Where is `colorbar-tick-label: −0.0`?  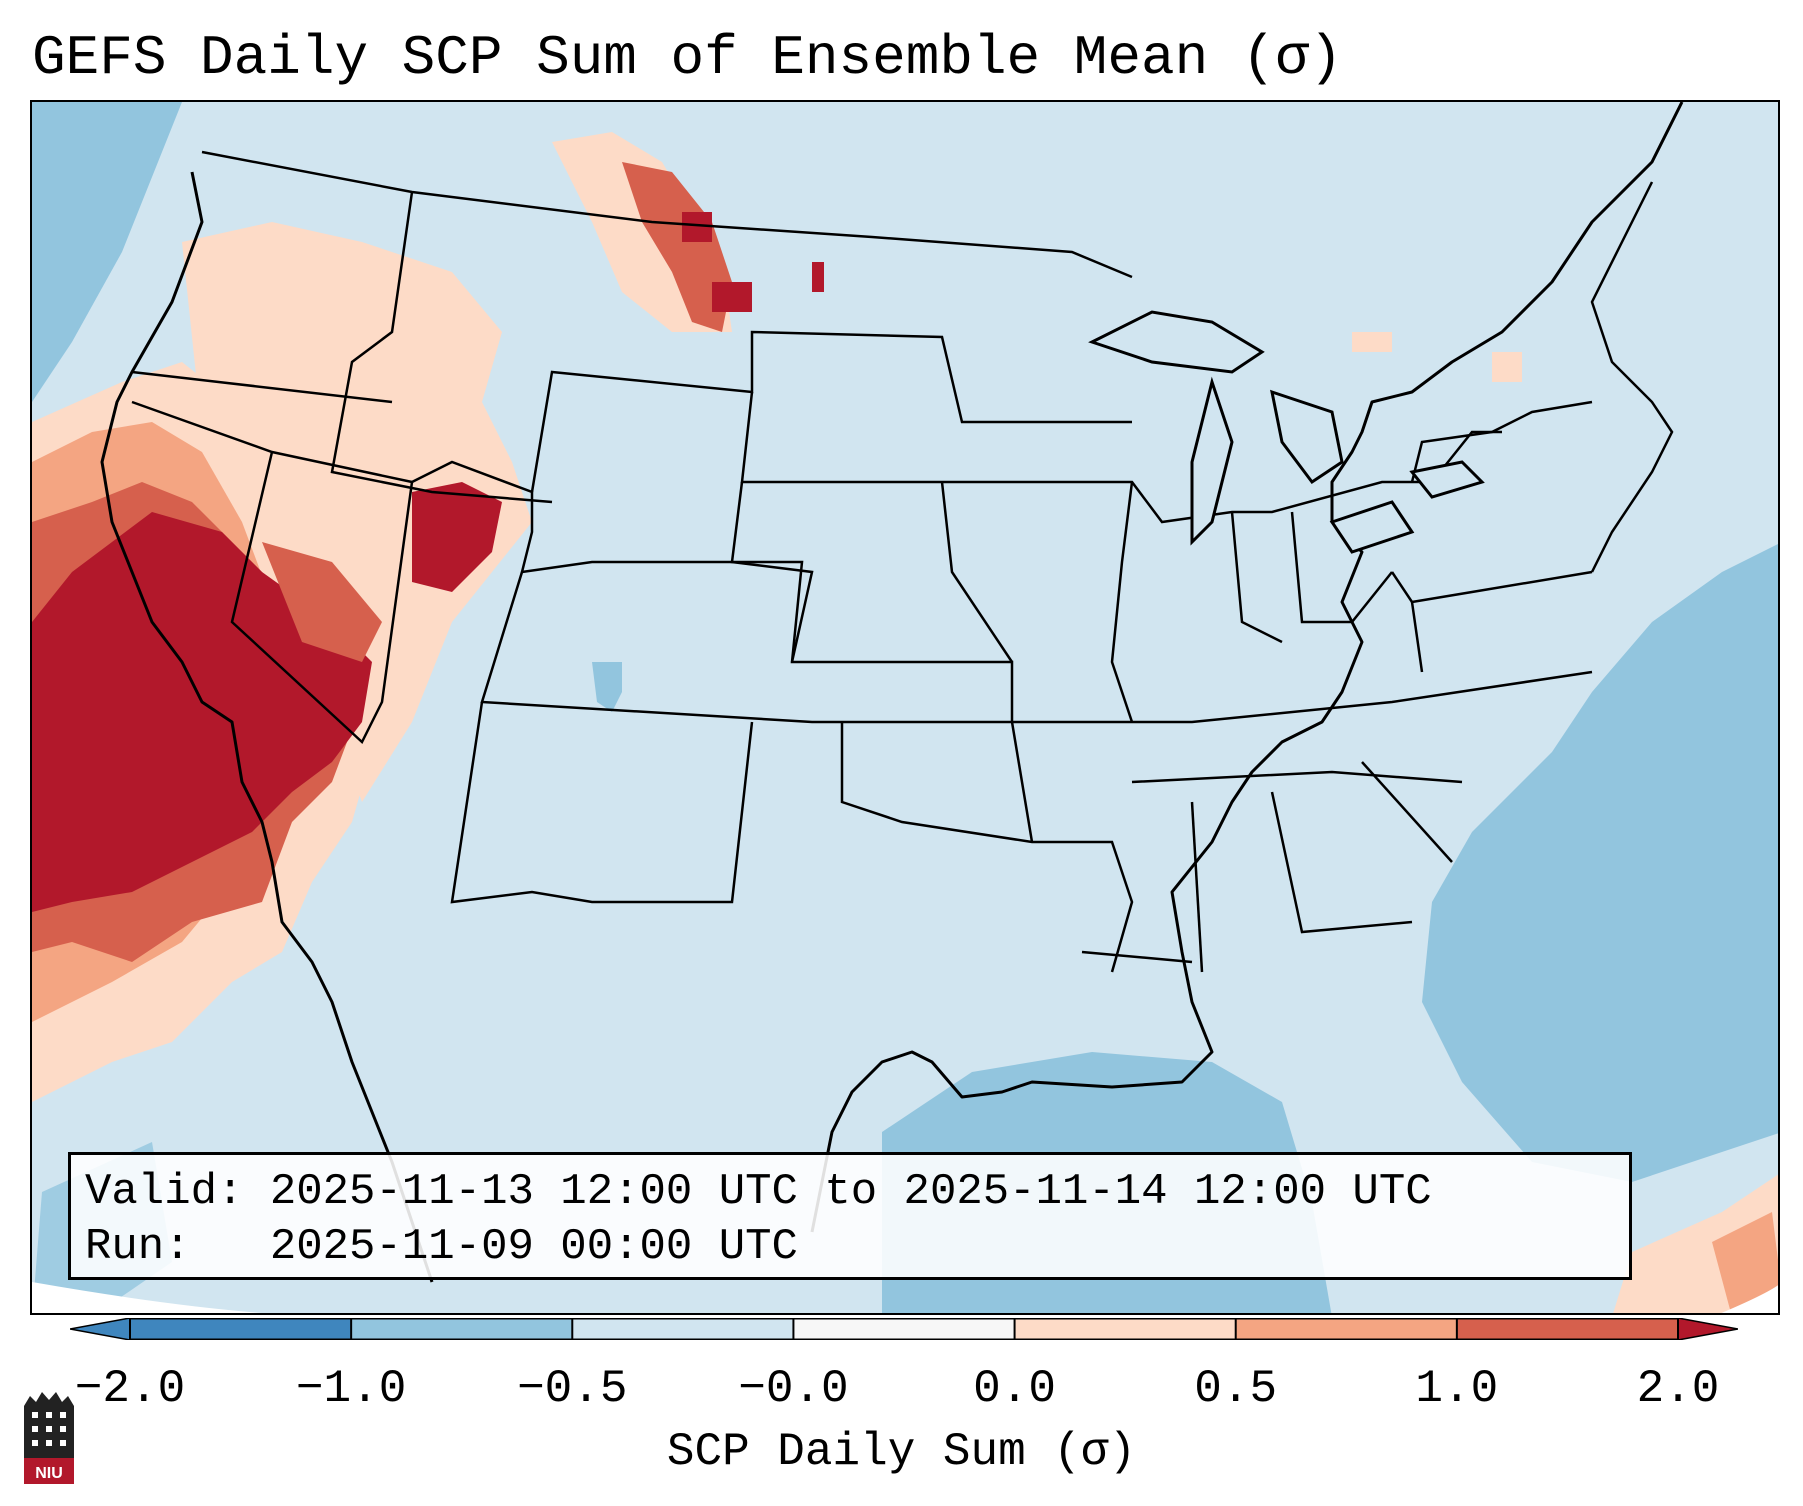
colorbar-tick-label: −0.0 is located at coordinates (793, 1389).